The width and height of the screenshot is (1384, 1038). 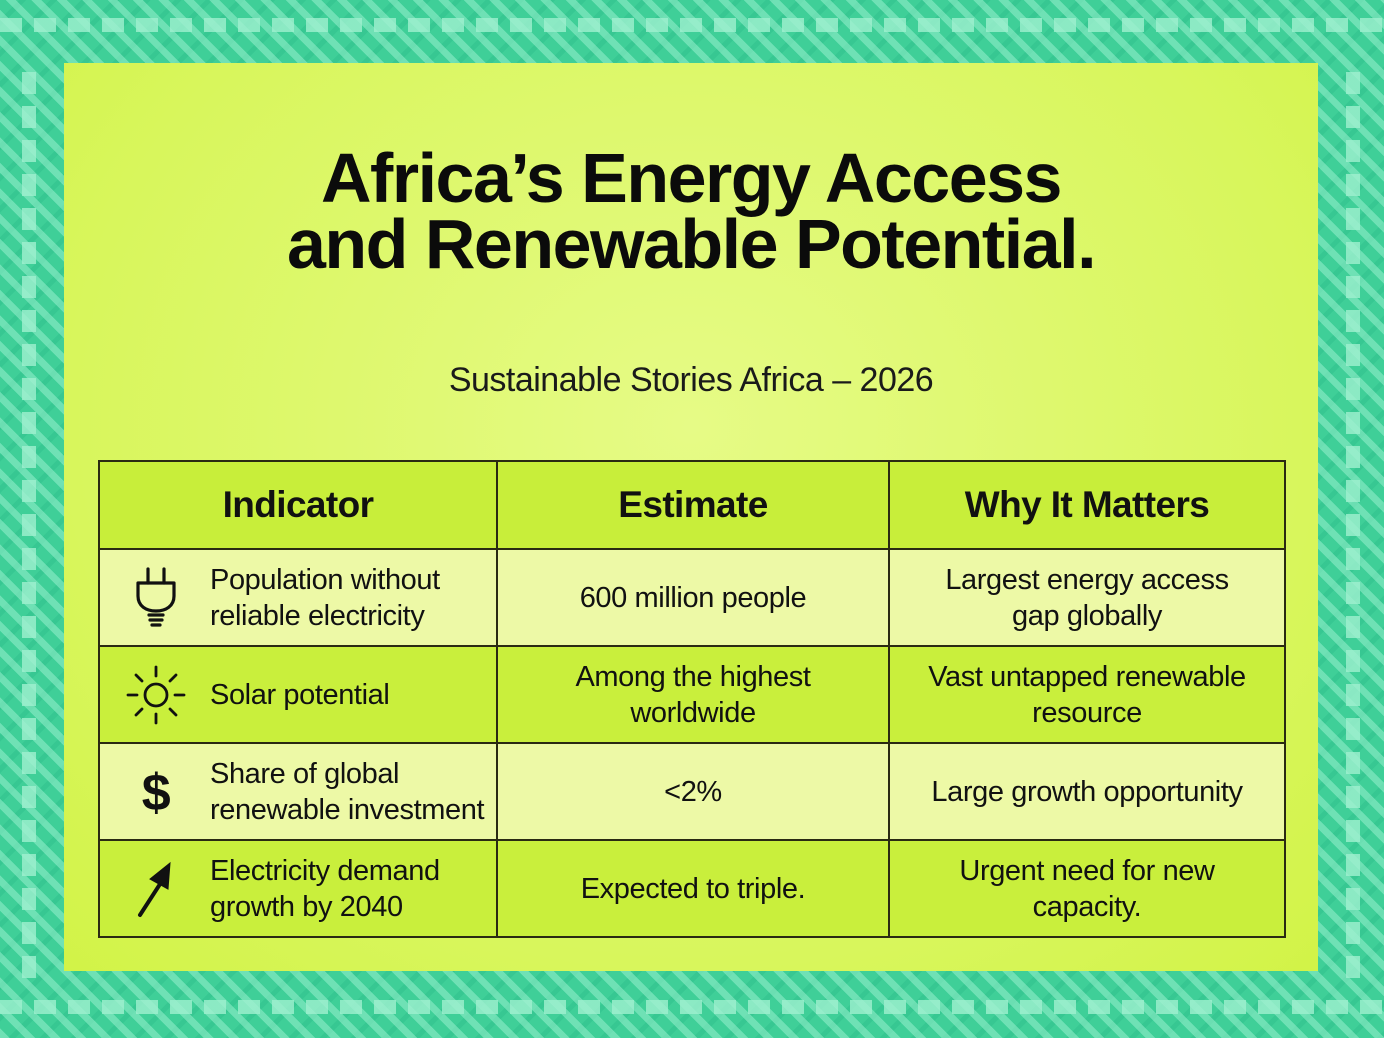 I want to click on header-indicator: Indicator, so click(x=298, y=505).